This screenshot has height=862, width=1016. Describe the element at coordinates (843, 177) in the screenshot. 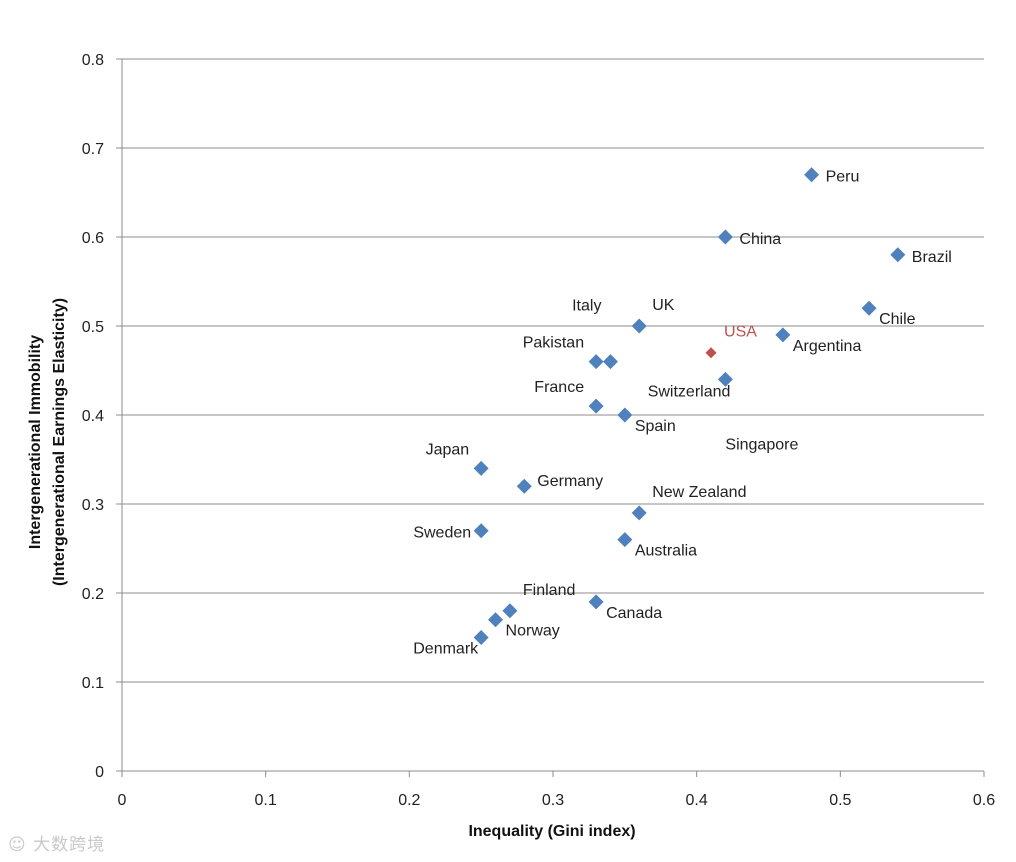

I see `point-label: Peru` at that location.